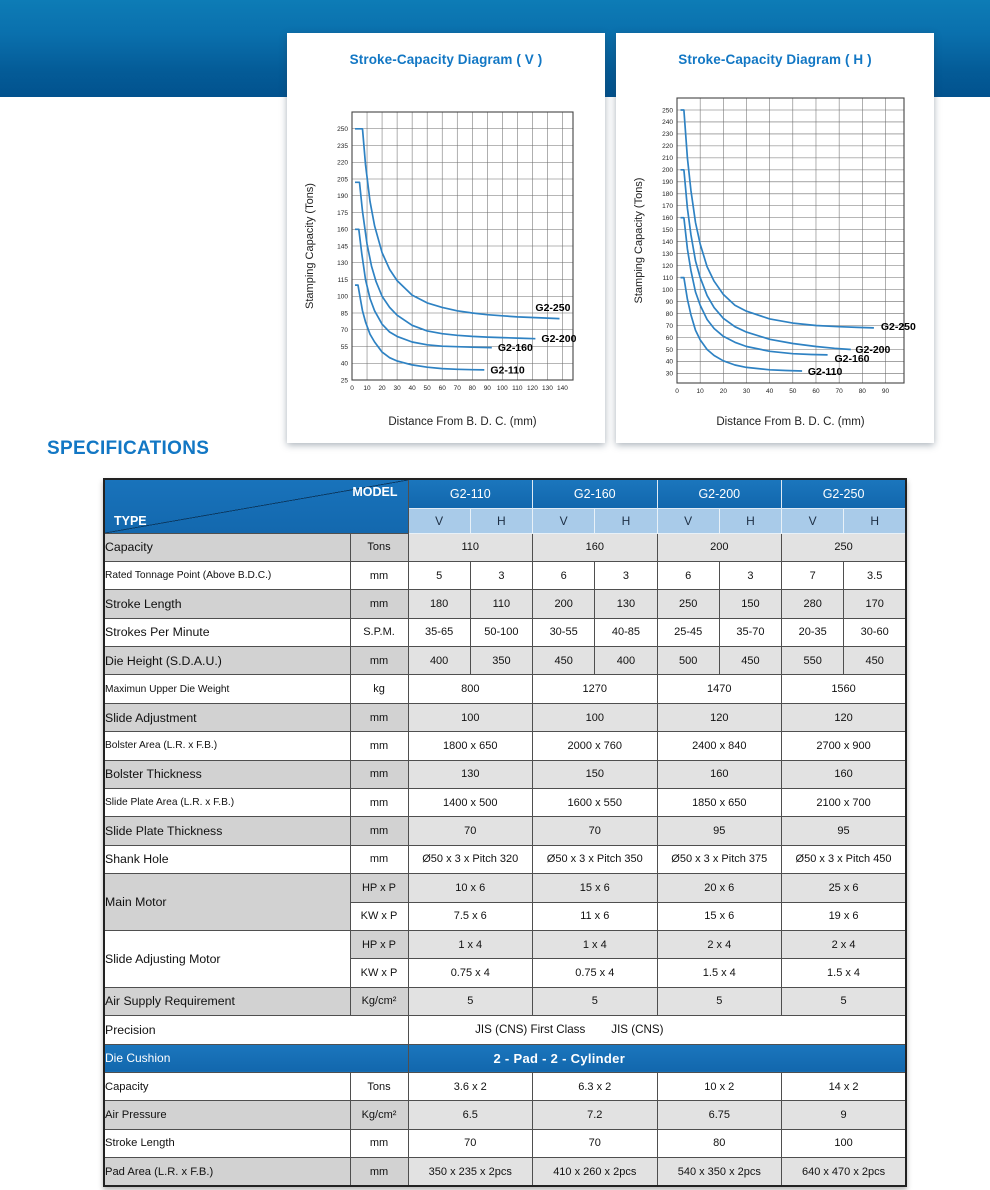  What do you see at coordinates (227, 661) in the screenshot?
I see `row-label: Die Height (S.D.A.U.)` at bounding box center [227, 661].